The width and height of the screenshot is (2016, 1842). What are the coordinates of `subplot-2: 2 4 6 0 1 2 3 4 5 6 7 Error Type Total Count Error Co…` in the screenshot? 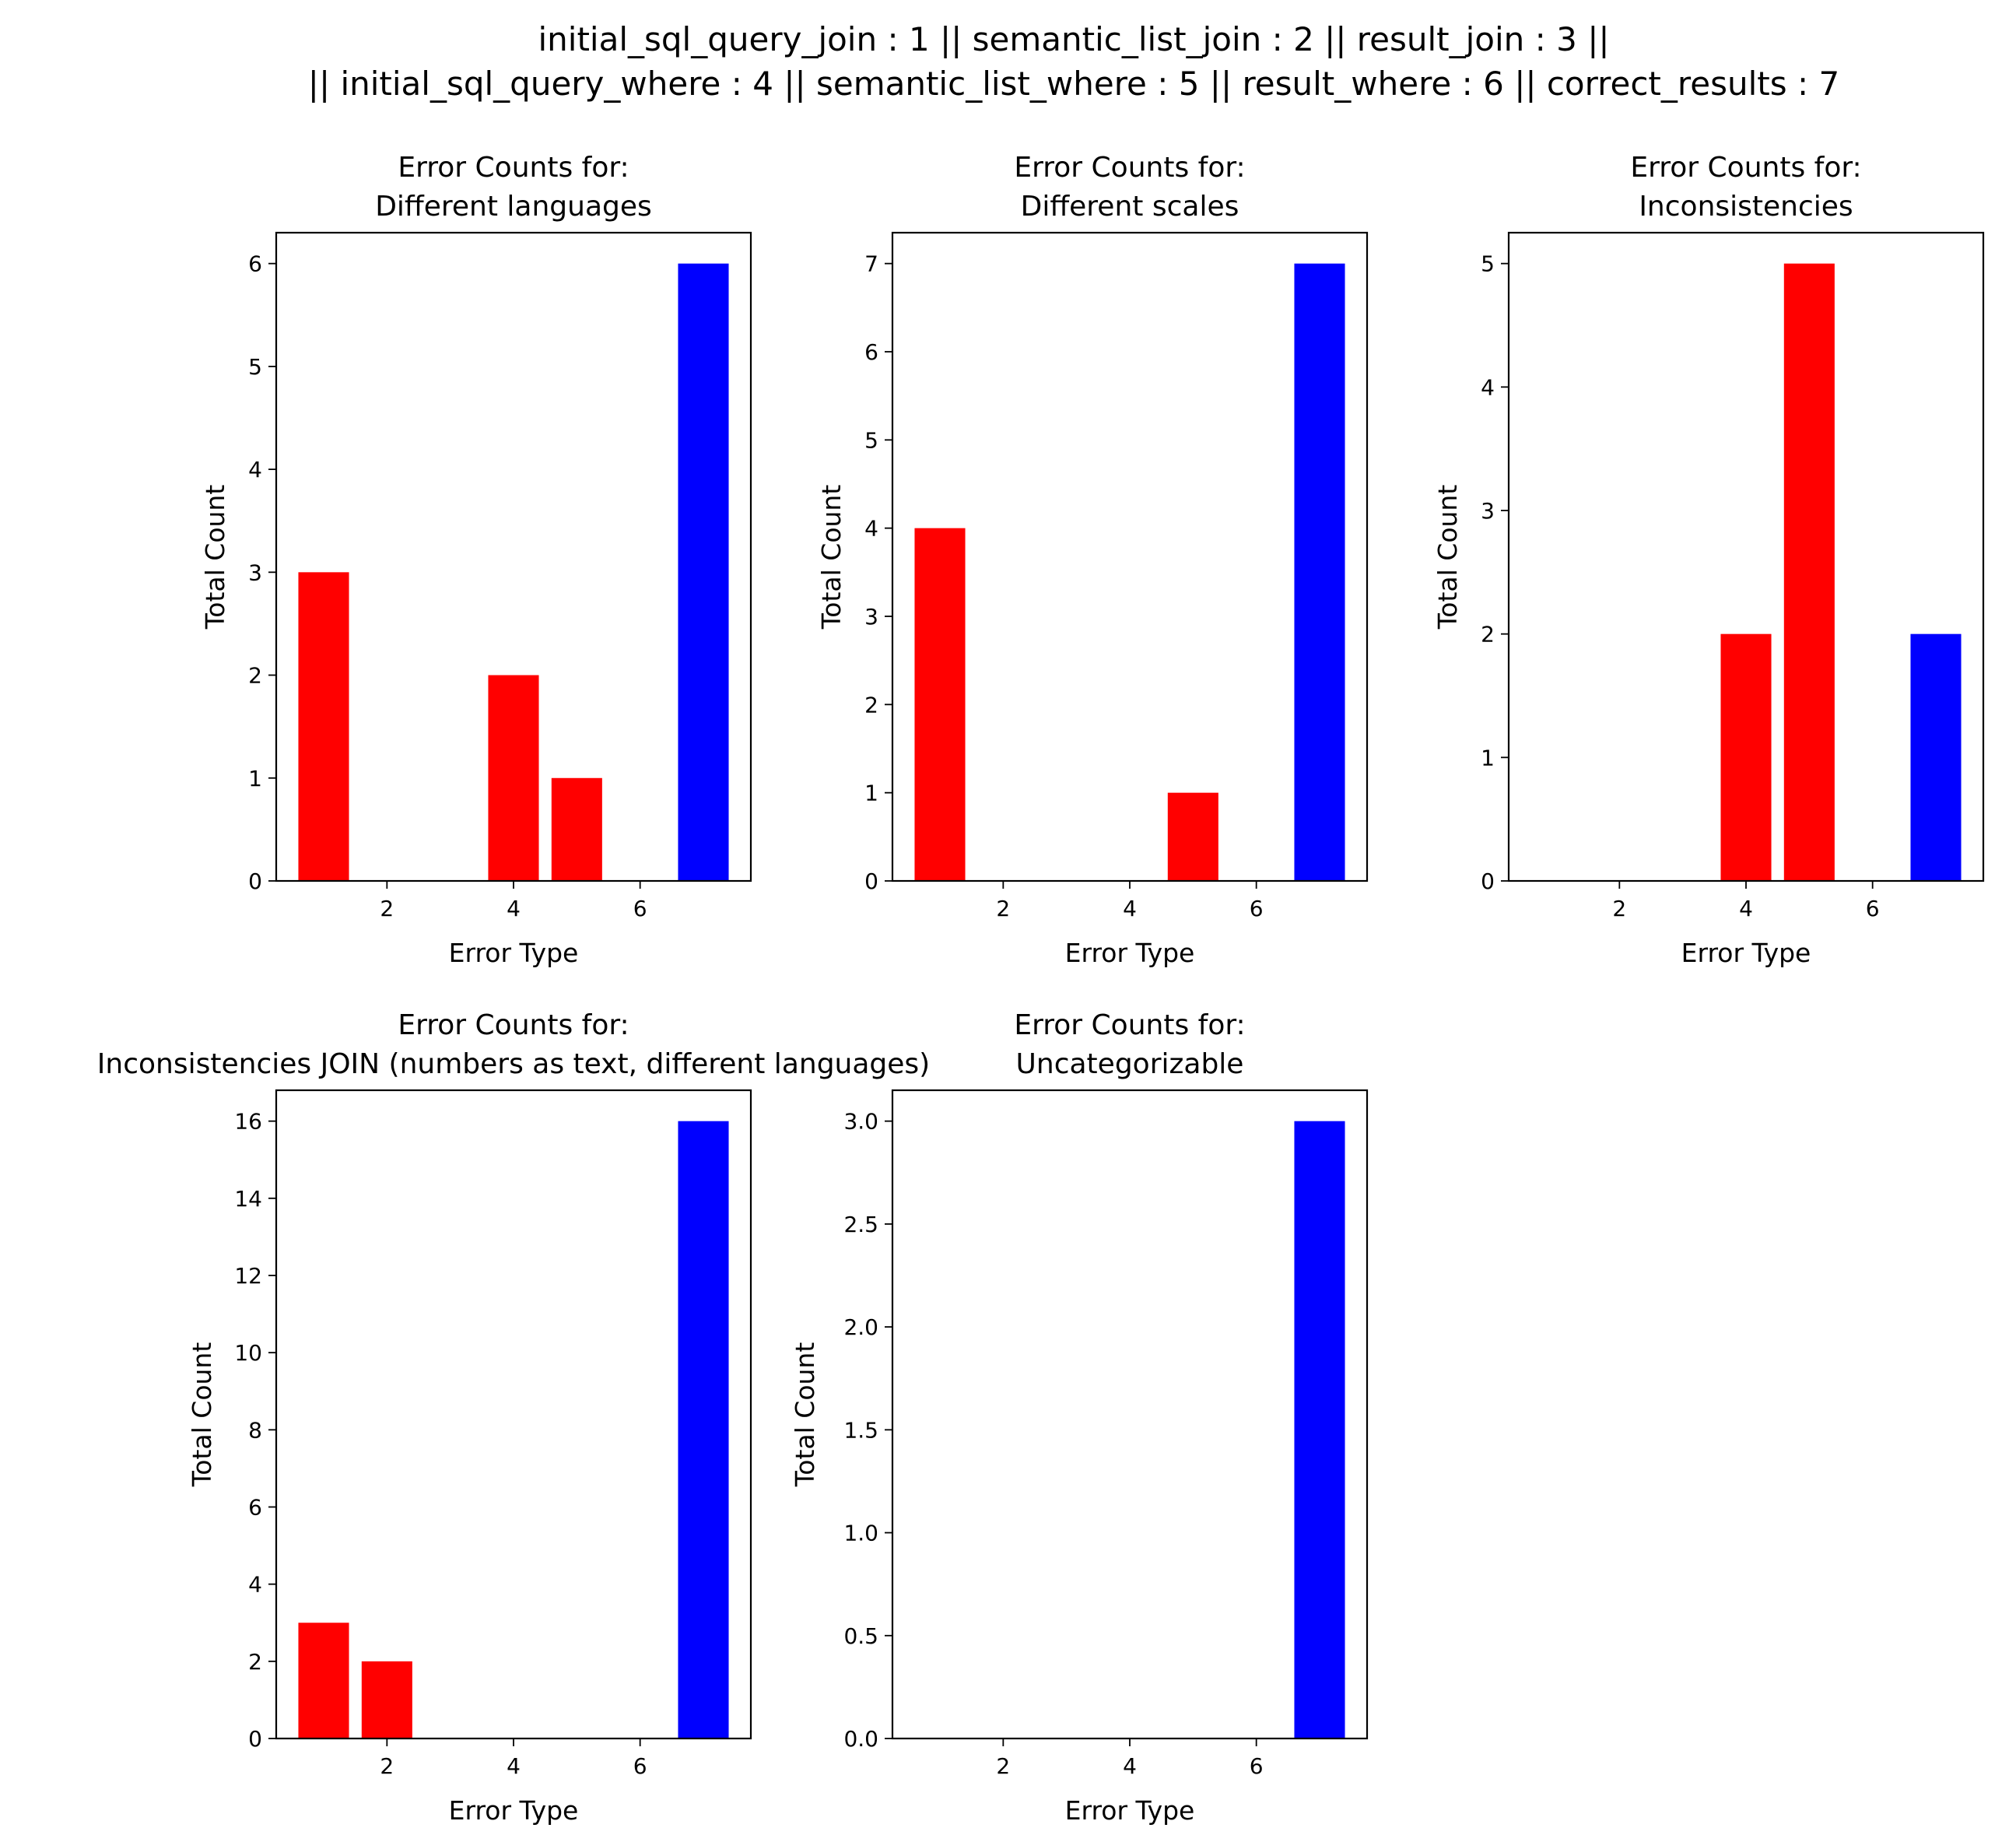 It's located at (1092, 560).